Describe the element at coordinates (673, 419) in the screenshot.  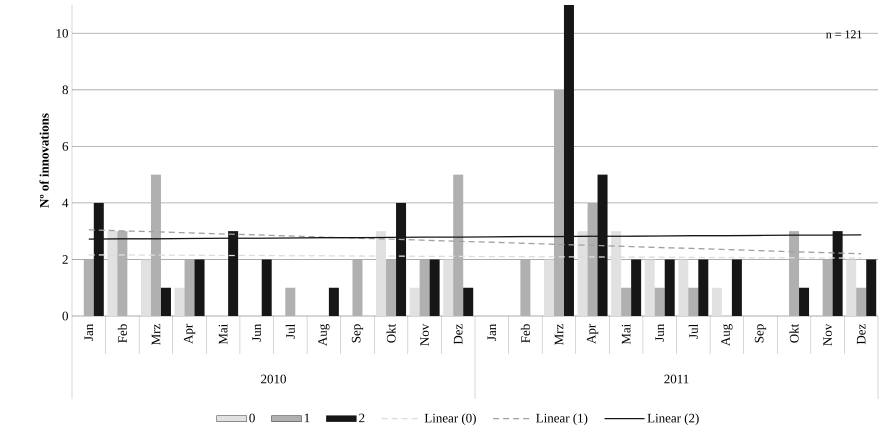
I see `legend-label: Linear (2)` at that location.